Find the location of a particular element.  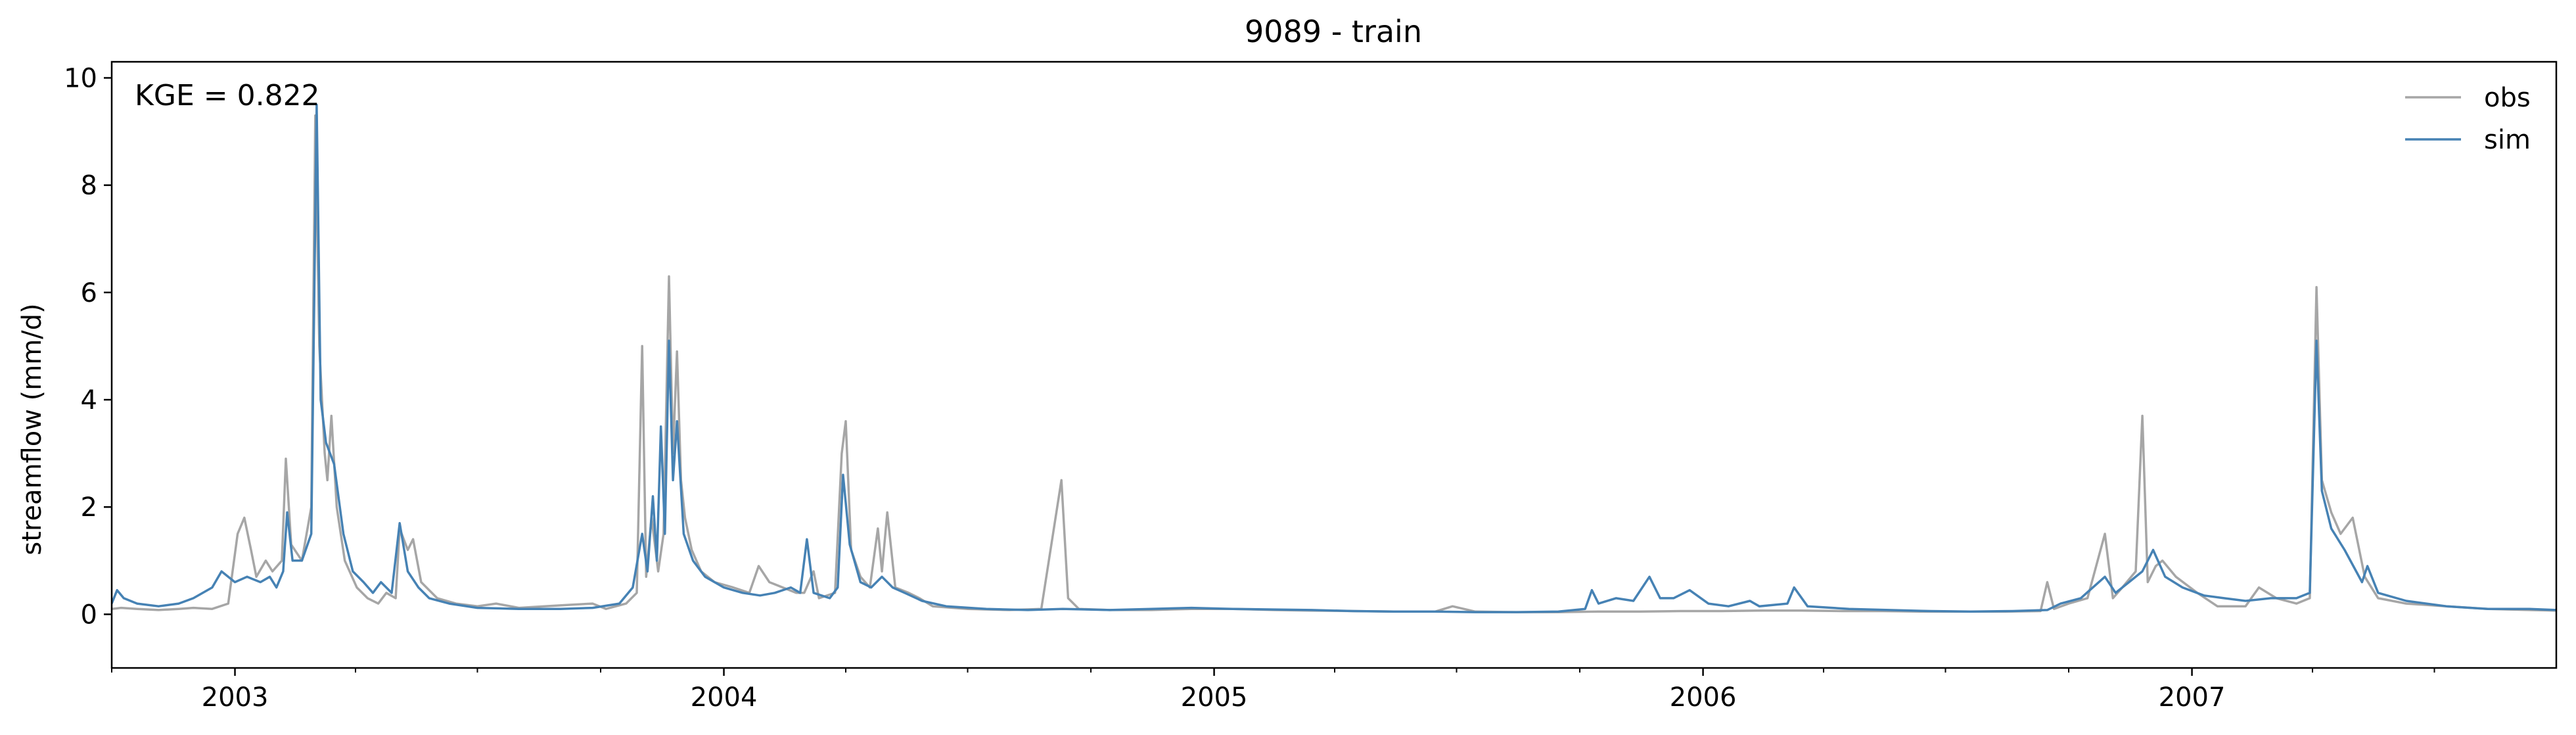

legend-label-obs: obs is located at coordinates (2507, 98).